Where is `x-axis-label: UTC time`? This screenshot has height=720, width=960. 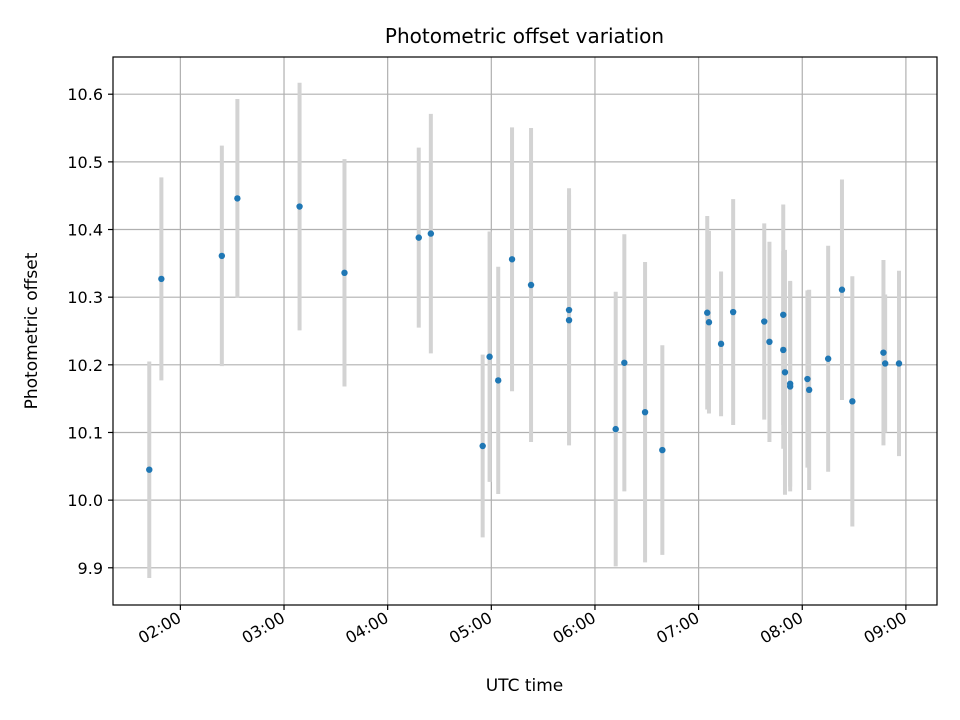
x-axis-label: UTC time is located at coordinates (525, 686).